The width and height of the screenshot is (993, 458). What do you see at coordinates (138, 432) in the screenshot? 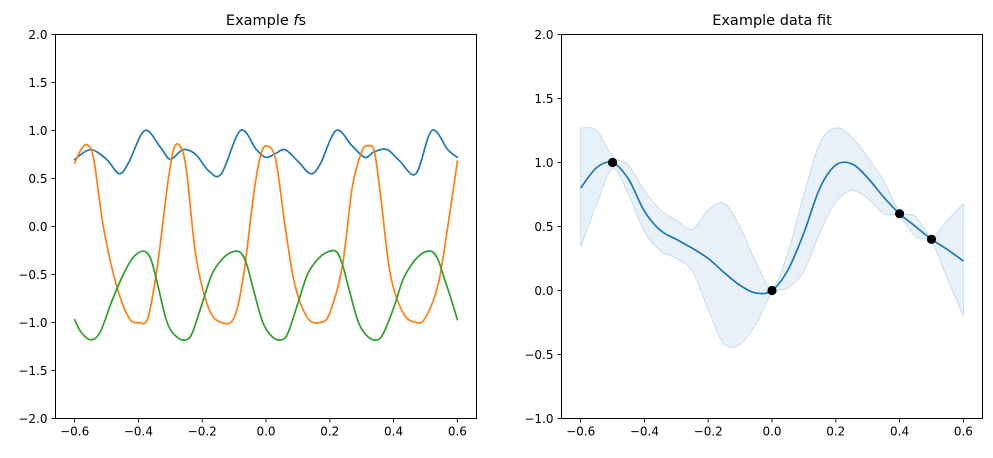
I see `left-xtick-label: −0.4` at bounding box center [138, 432].